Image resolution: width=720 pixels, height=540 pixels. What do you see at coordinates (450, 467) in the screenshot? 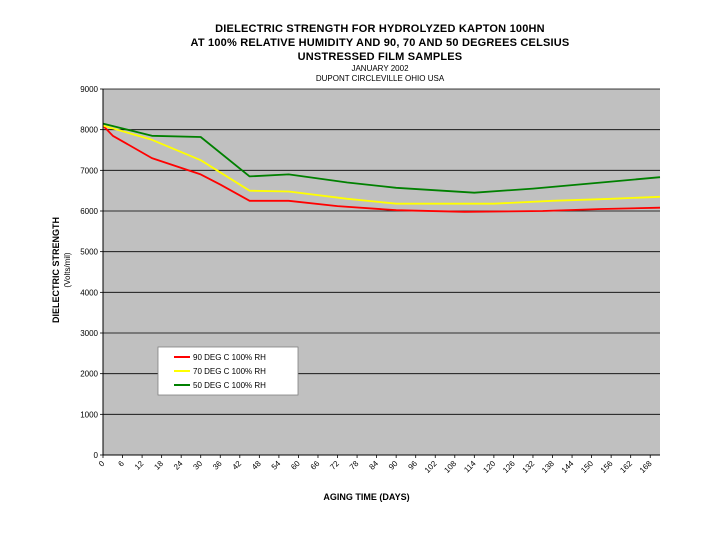
I see `x-tick-label: 108` at bounding box center [450, 467].